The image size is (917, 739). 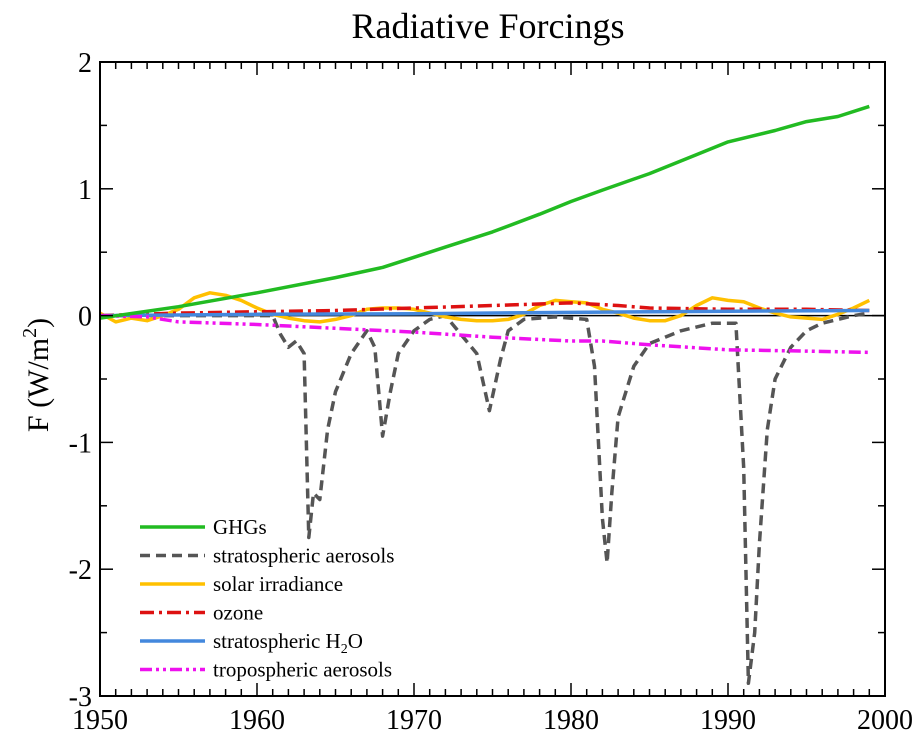 I want to click on y-tick-label: 0, so click(x=85, y=317).